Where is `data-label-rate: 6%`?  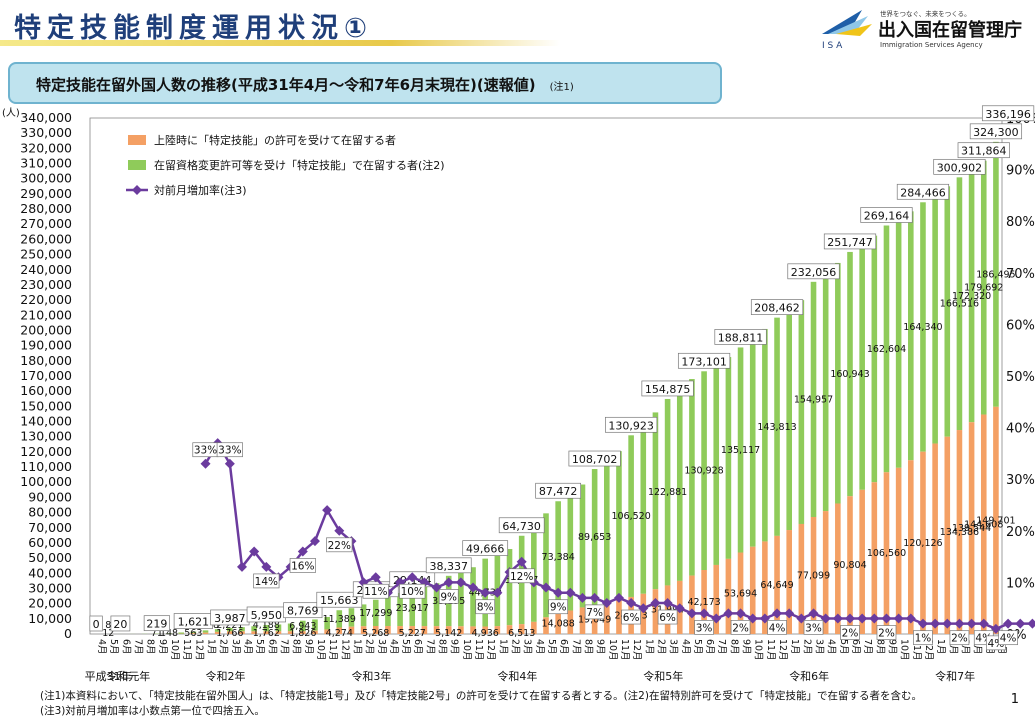
data-label-rate: 6% is located at coordinates (631, 618).